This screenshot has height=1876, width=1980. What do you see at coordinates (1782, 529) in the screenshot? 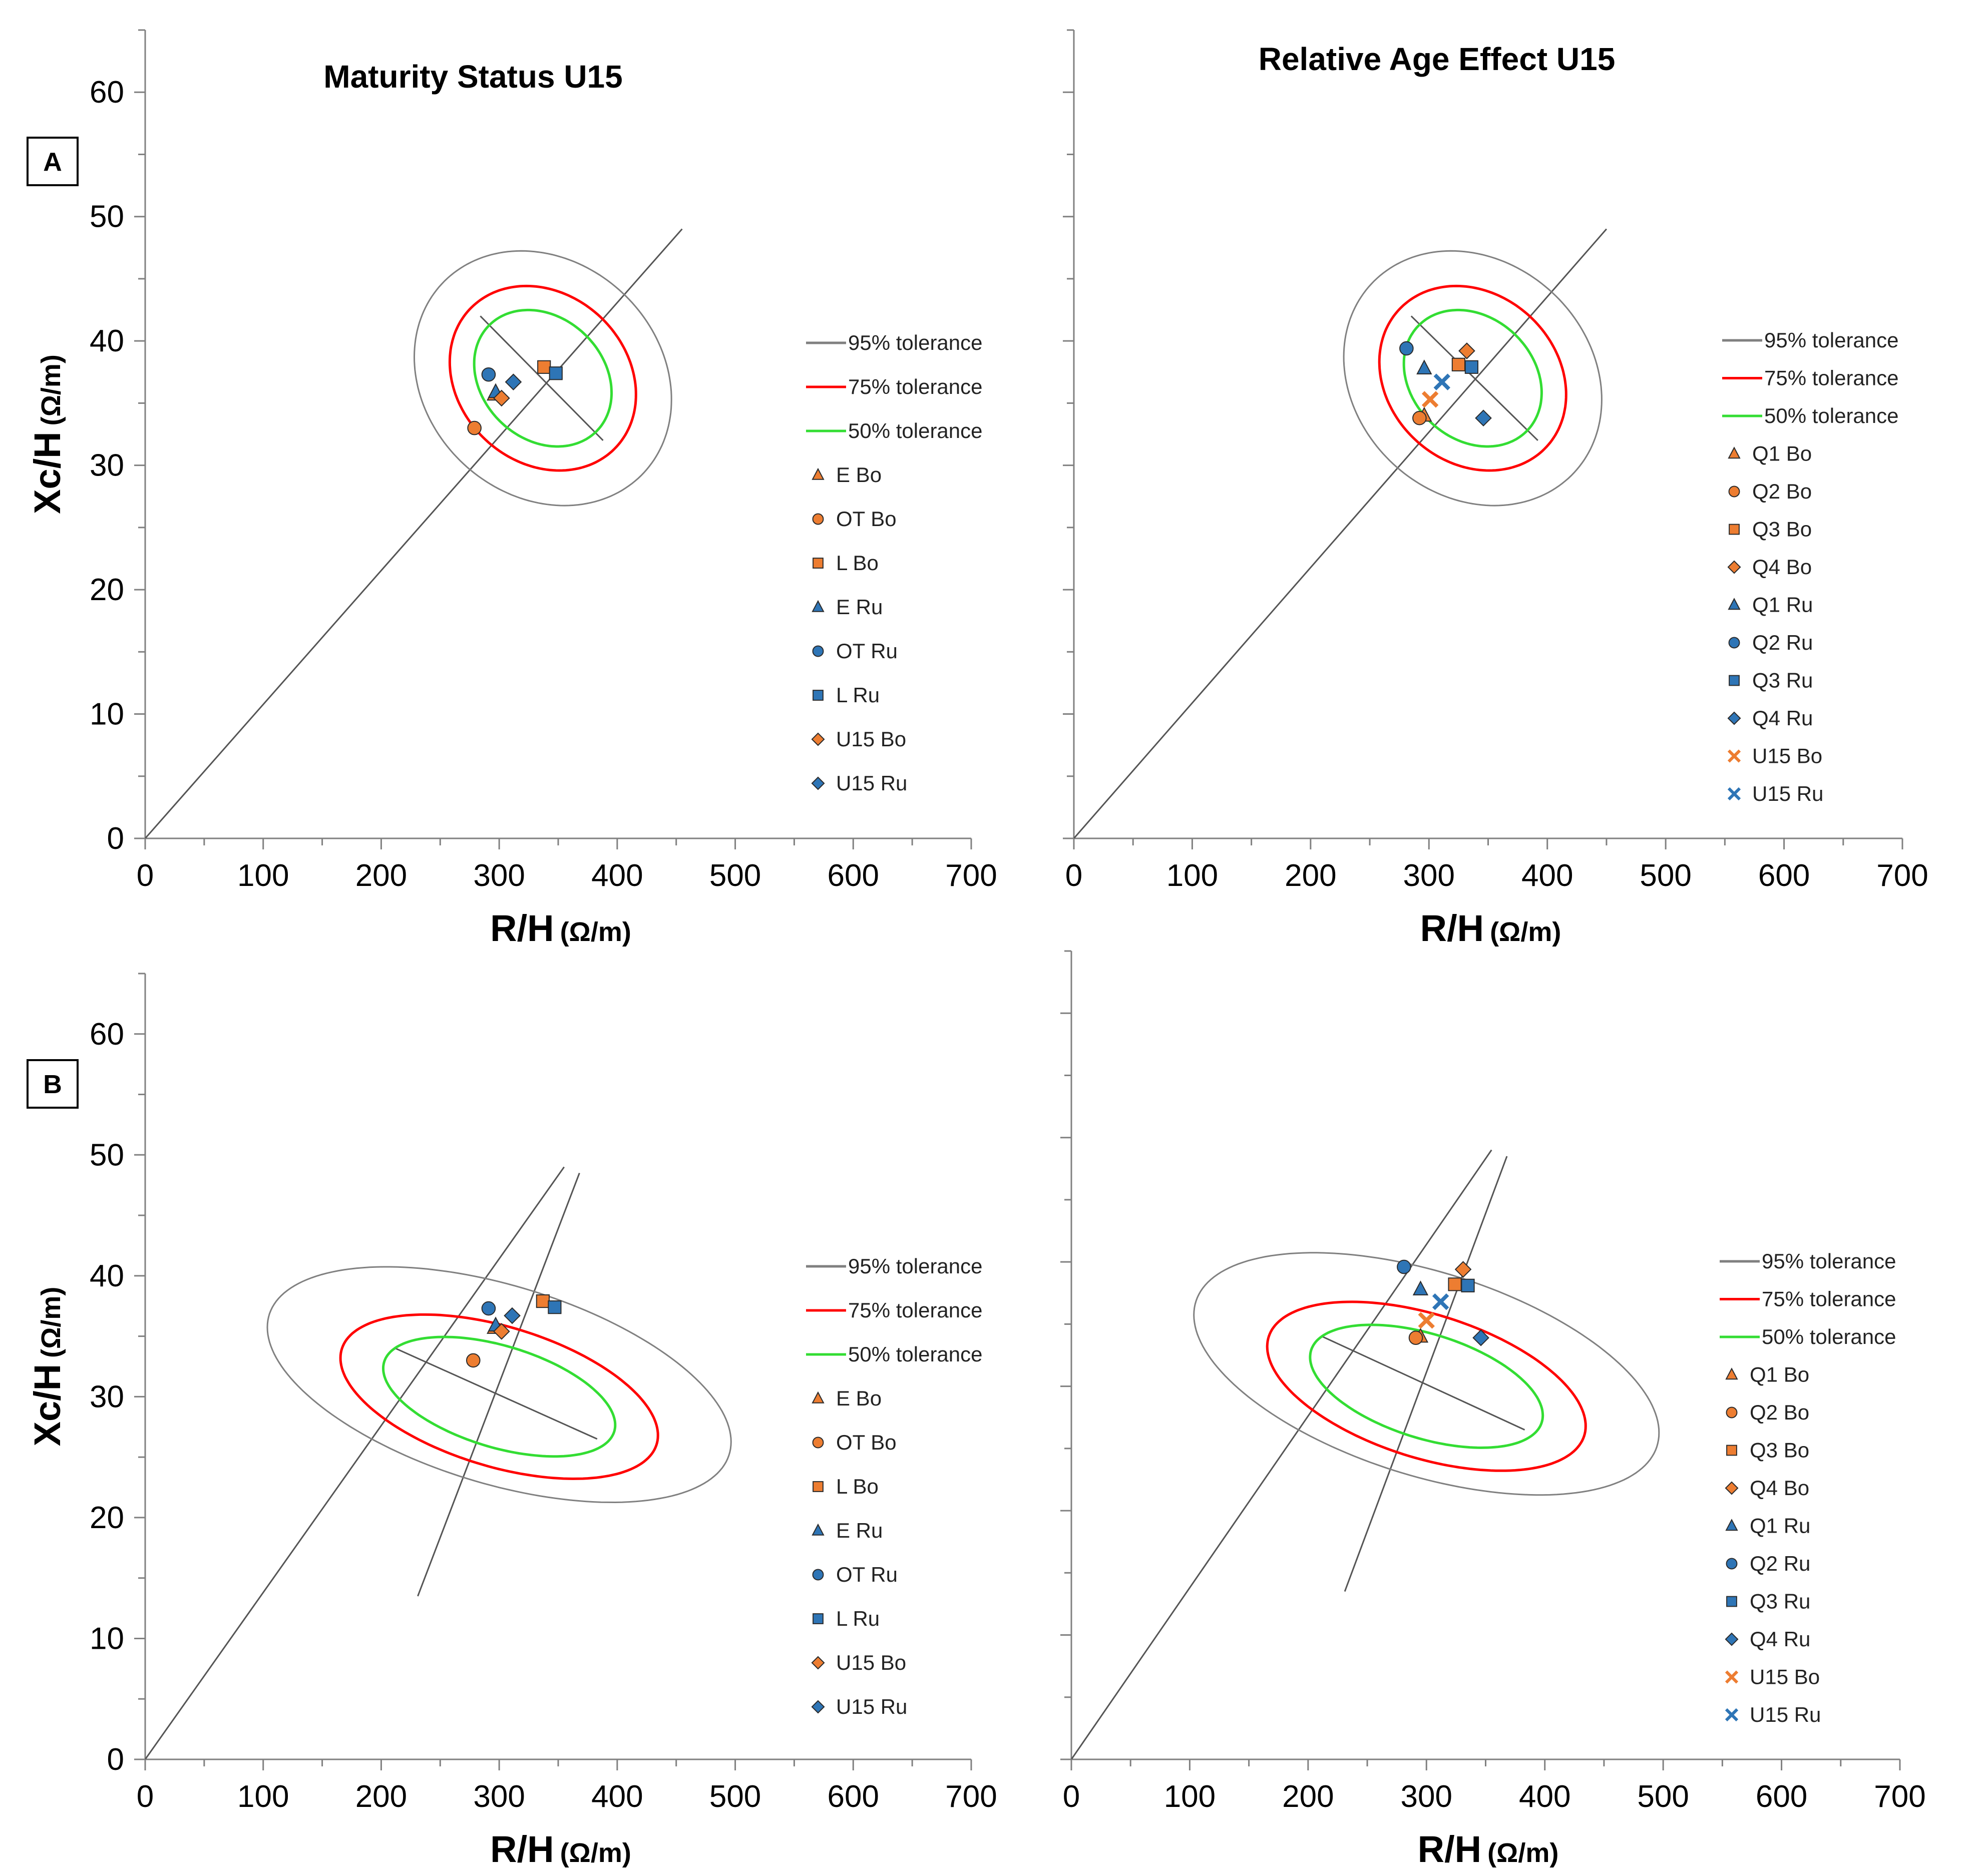
I see `legend-label: Q3 Bo` at bounding box center [1782, 529].